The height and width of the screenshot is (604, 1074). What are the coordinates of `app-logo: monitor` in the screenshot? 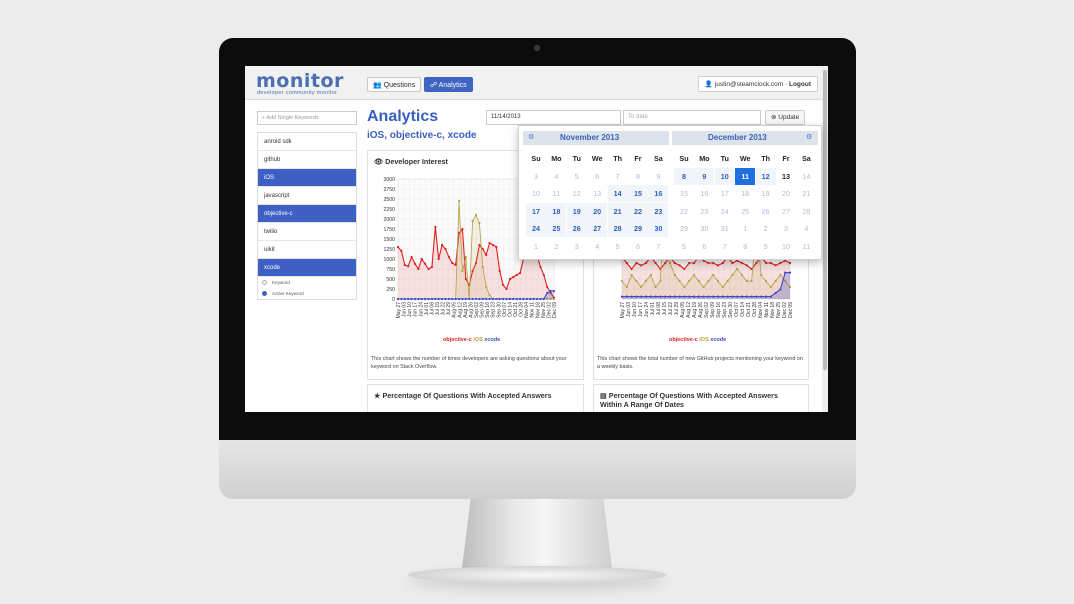 It's located at (300, 81).